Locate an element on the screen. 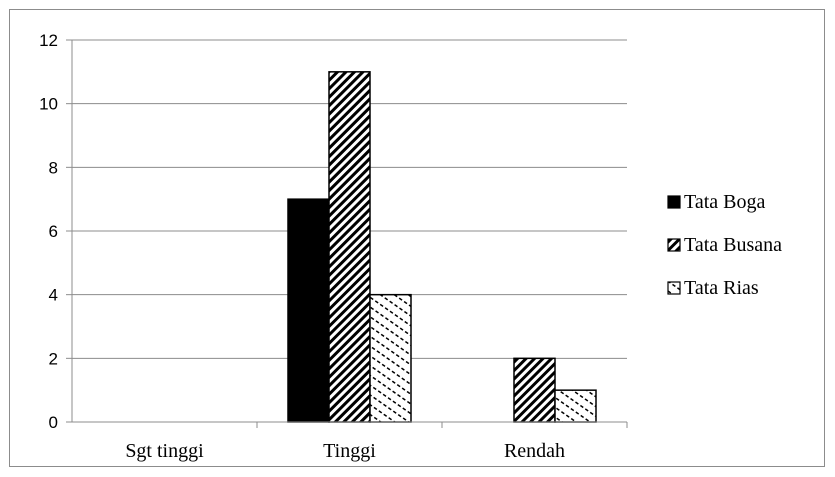 The height and width of the screenshot is (477, 835). y-tick-label: 0 is located at coordinates (53, 422).